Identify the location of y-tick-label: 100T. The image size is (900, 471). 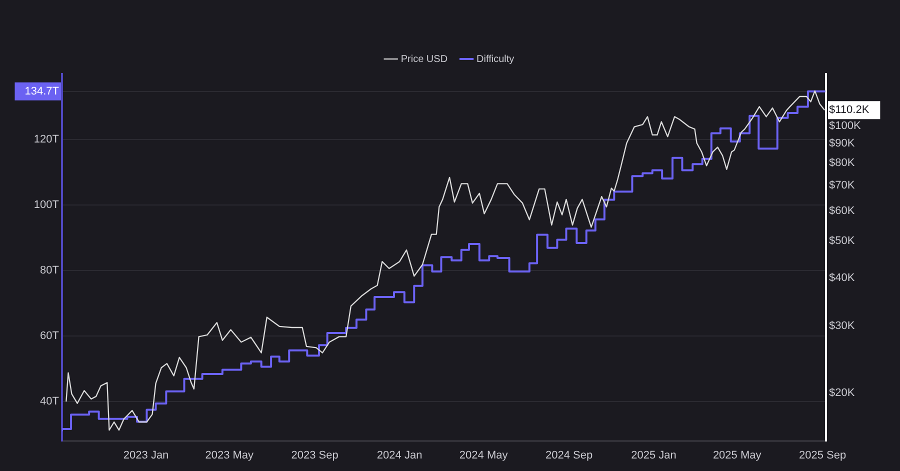
(47, 205).